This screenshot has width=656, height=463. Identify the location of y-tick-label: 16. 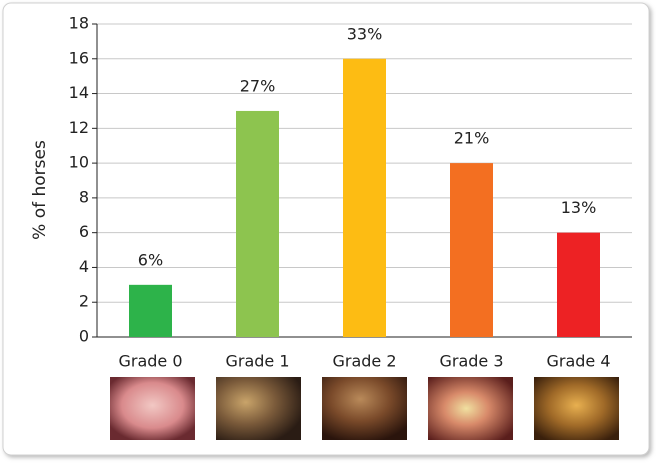
(79, 57).